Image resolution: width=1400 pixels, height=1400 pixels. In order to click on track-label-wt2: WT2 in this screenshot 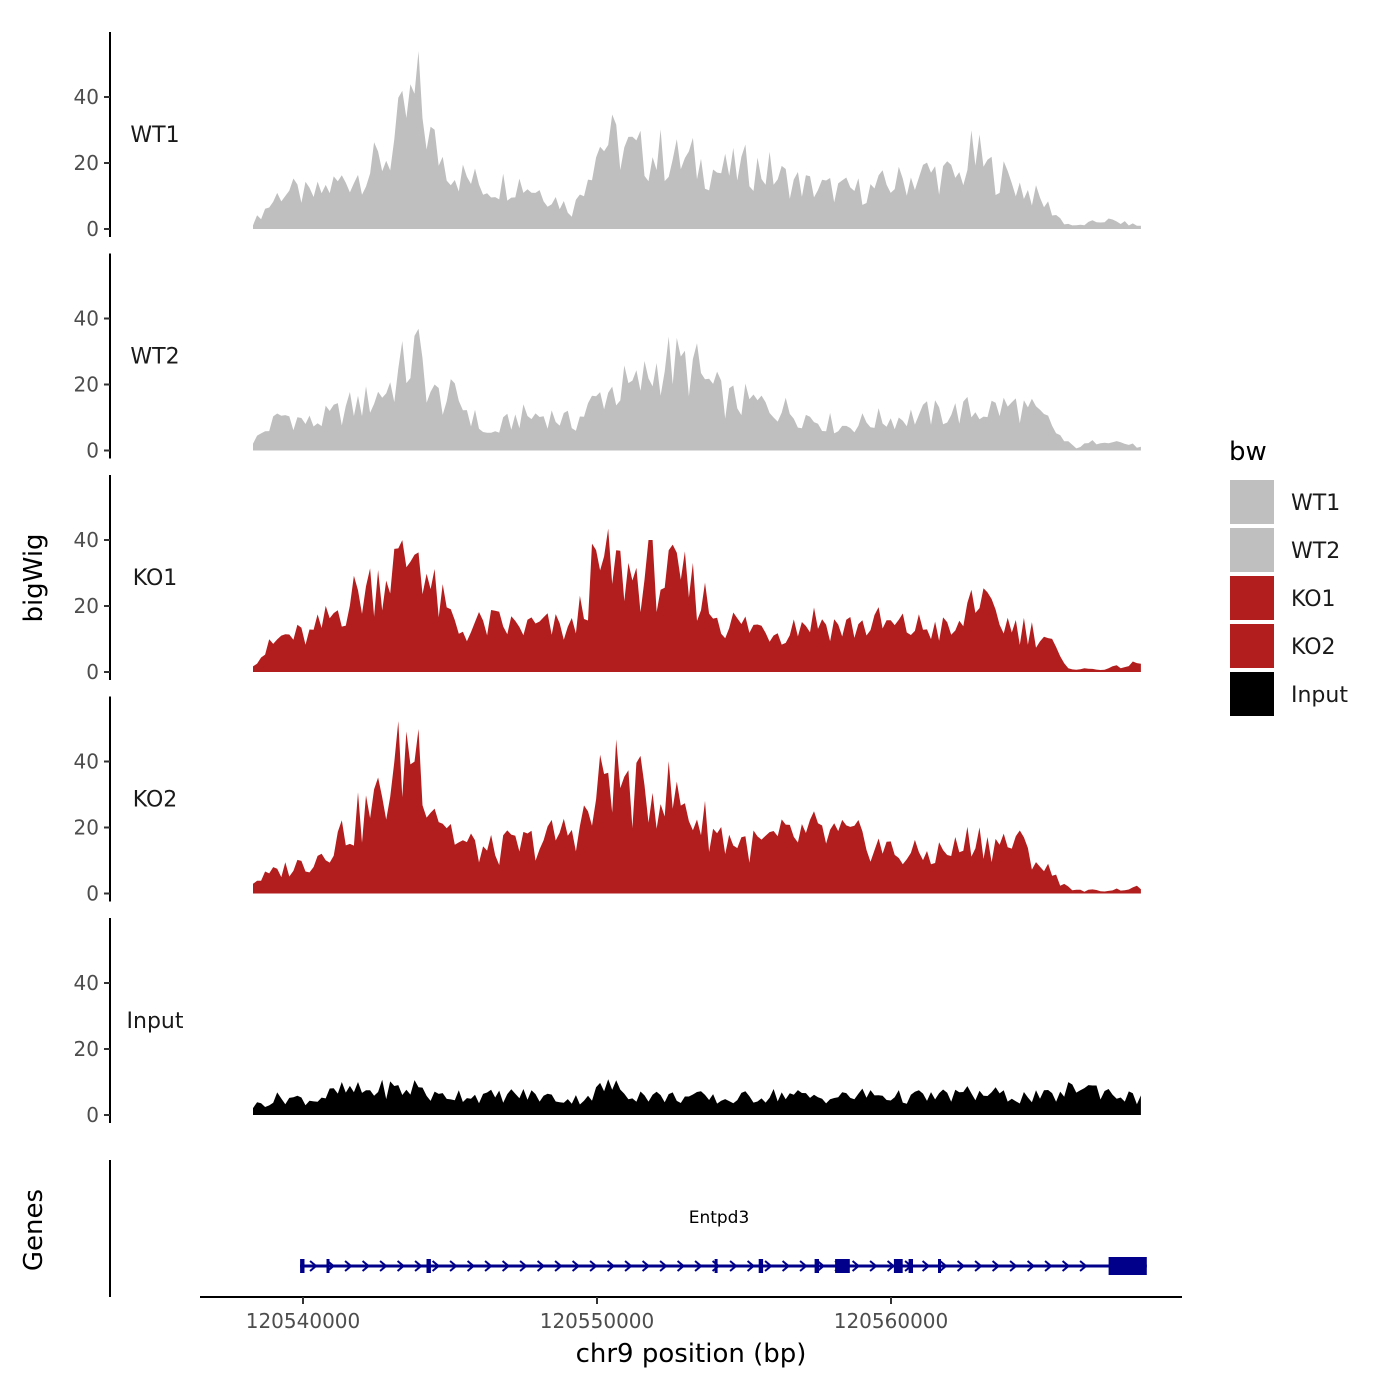, I will do `click(154, 357)`.